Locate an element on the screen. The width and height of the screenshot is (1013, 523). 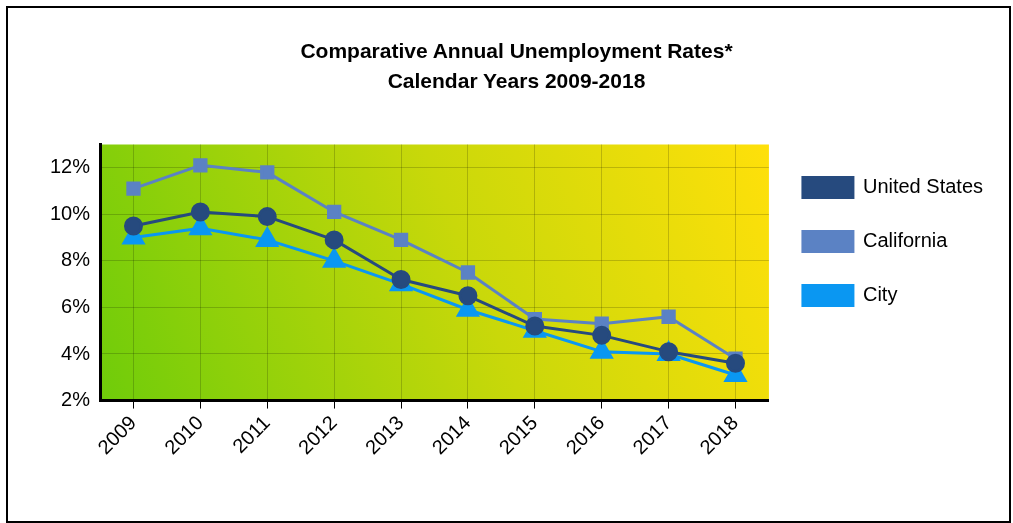
legend-label: California is located at coordinates (905, 240).